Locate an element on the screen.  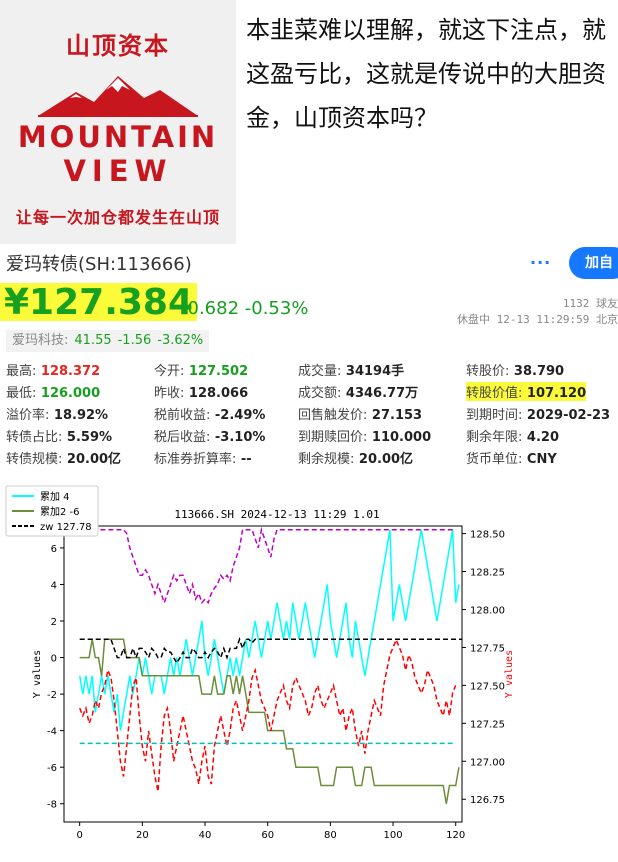
stat-value: 18.92% is located at coordinates (79, 415).